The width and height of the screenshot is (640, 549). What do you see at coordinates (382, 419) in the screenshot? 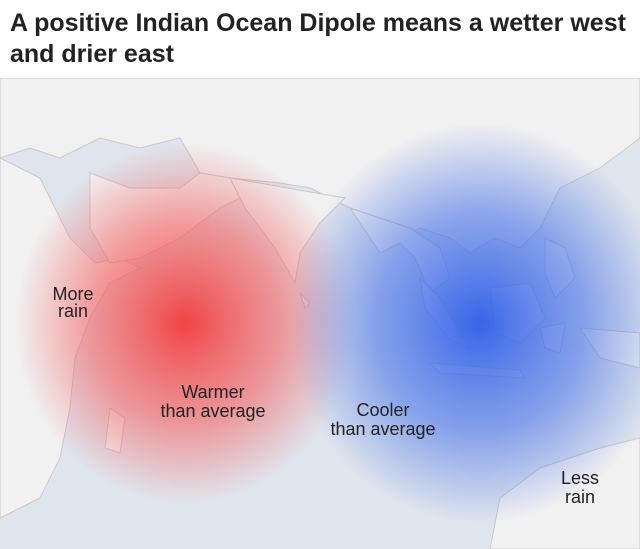
I see `label: Cooler than average` at bounding box center [382, 419].